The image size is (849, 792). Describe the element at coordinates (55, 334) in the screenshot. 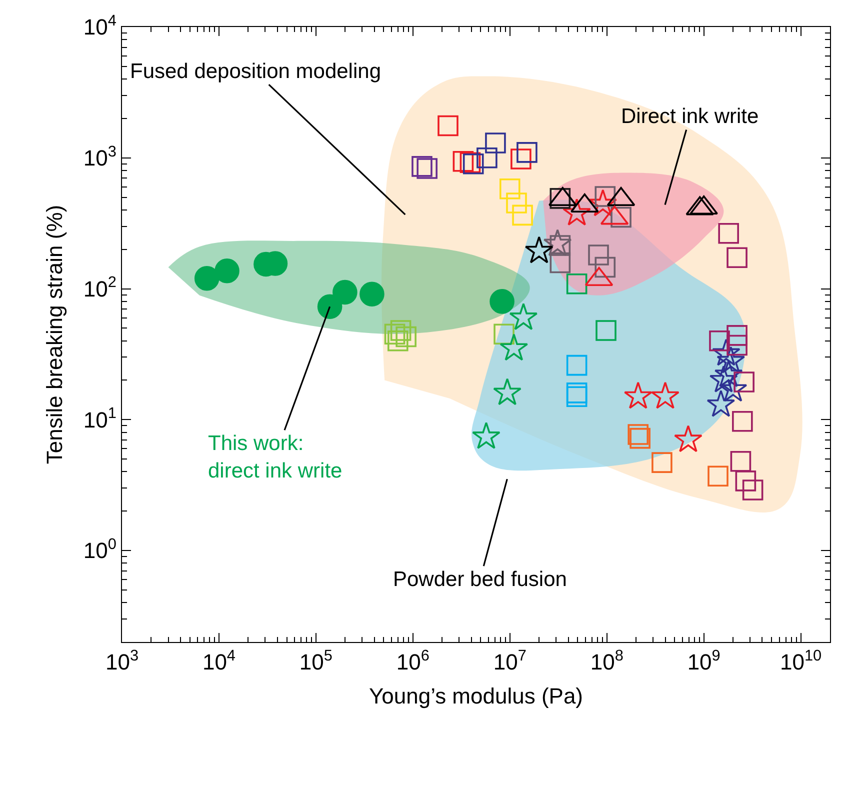

I see `y-axis-title: Tensile breaking strain (%)` at that location.